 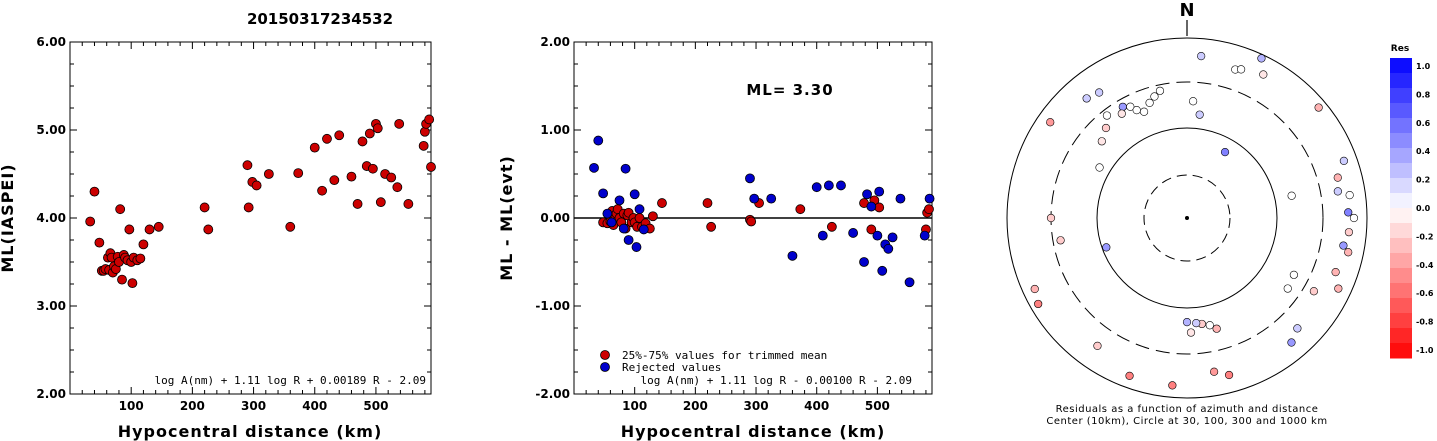 I want to click on figure-title: 20150317234532, so click(x=320, y=19).